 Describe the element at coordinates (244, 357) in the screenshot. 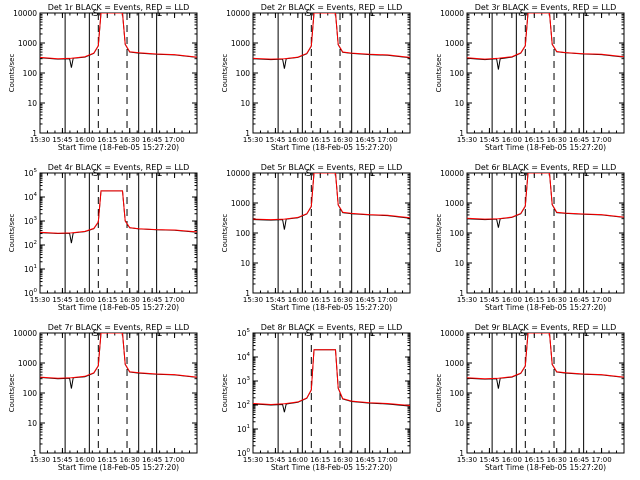

I see `y-tick-label: 10⁴` at that location.